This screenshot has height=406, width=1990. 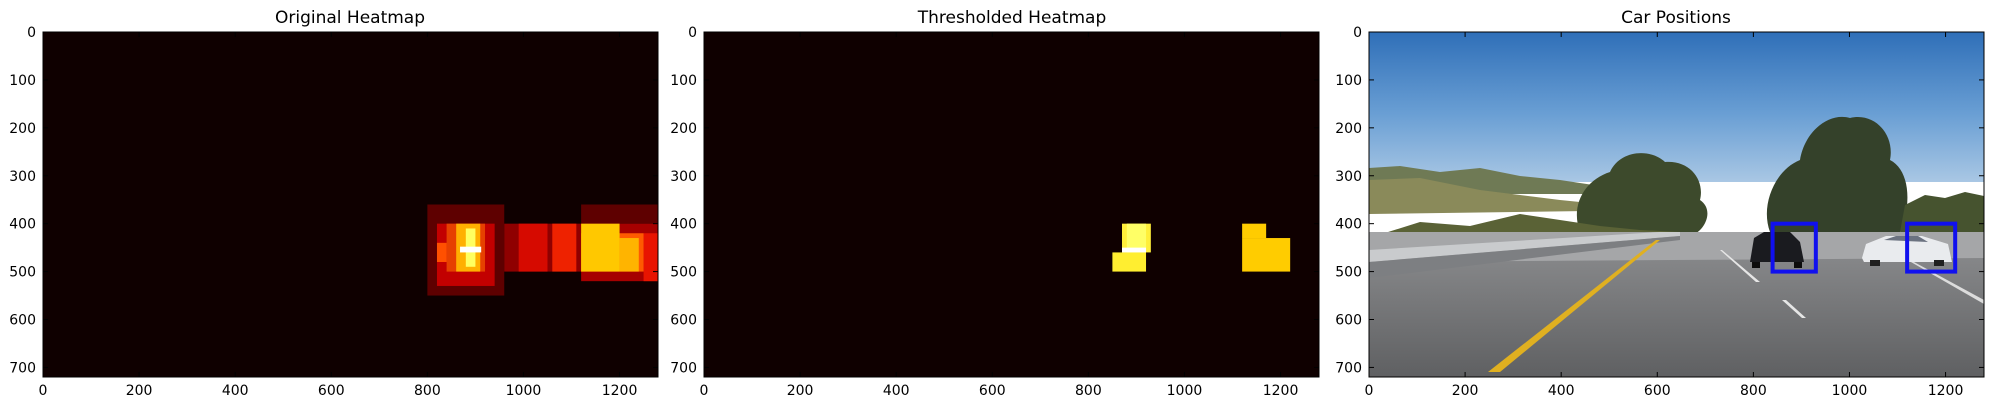 What do you see at coordinates (1676, 107) in the screenshot?
I see `sky` at bounding box center [1676, 107].